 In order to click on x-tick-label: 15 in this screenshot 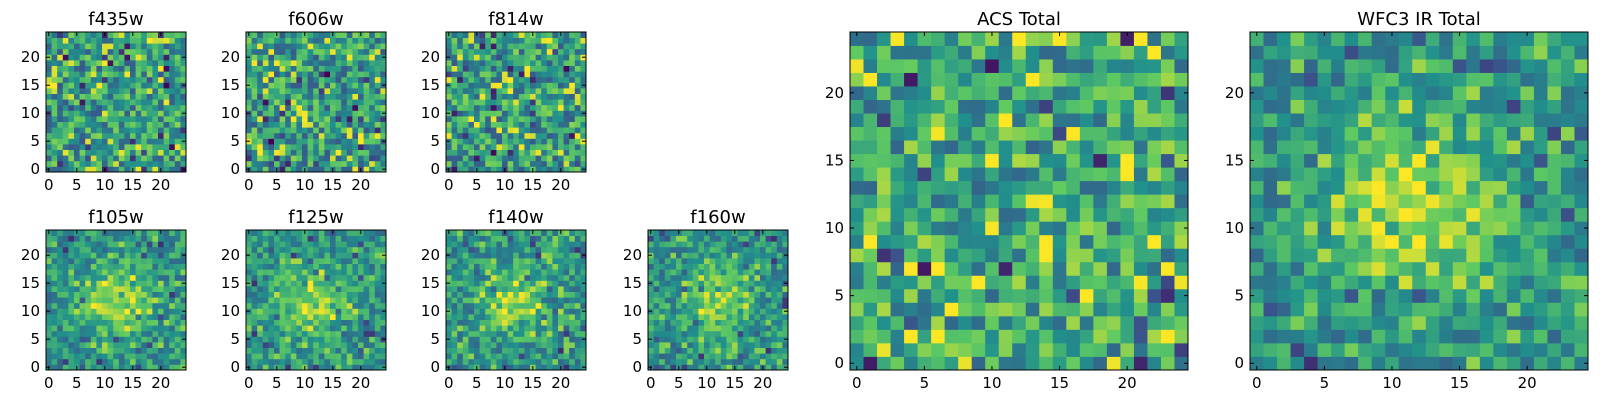, I will do `click(132, 185)`.